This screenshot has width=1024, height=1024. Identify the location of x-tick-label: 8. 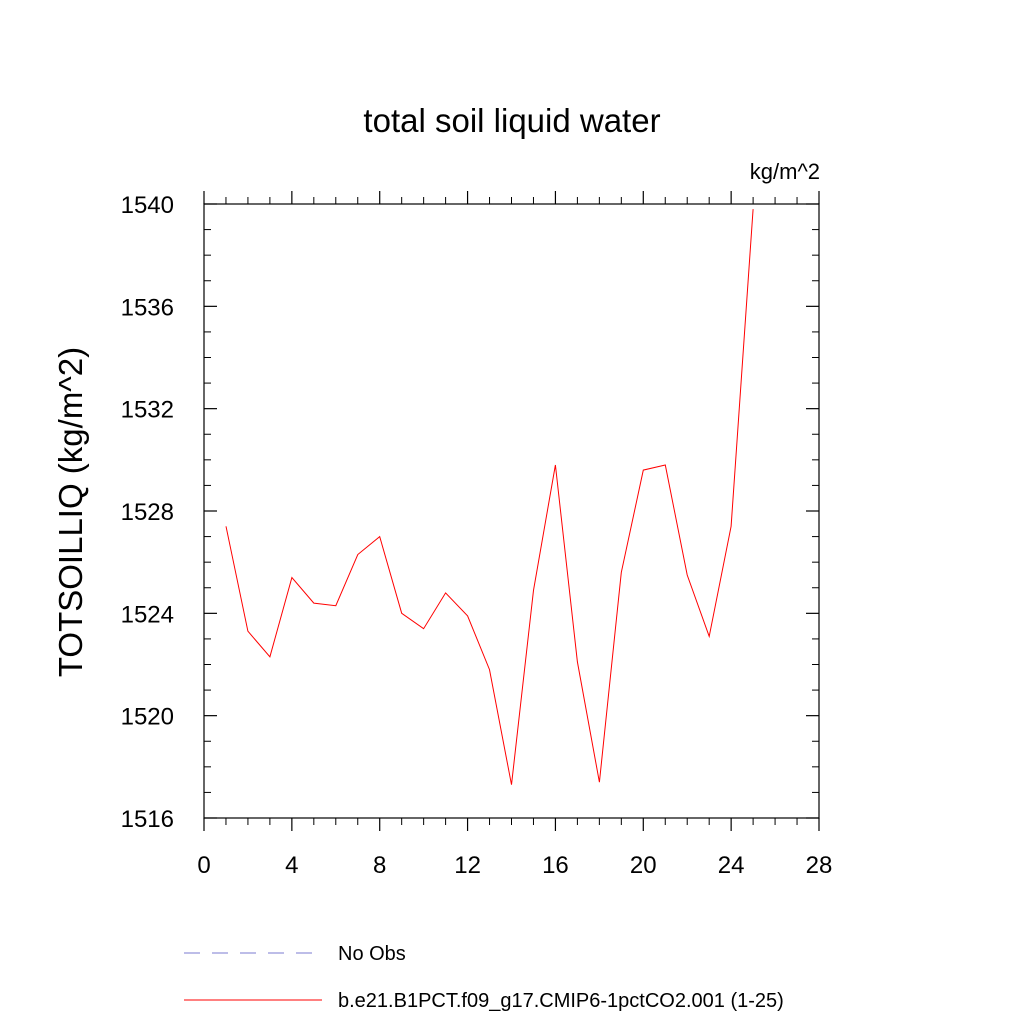
(379, 865).